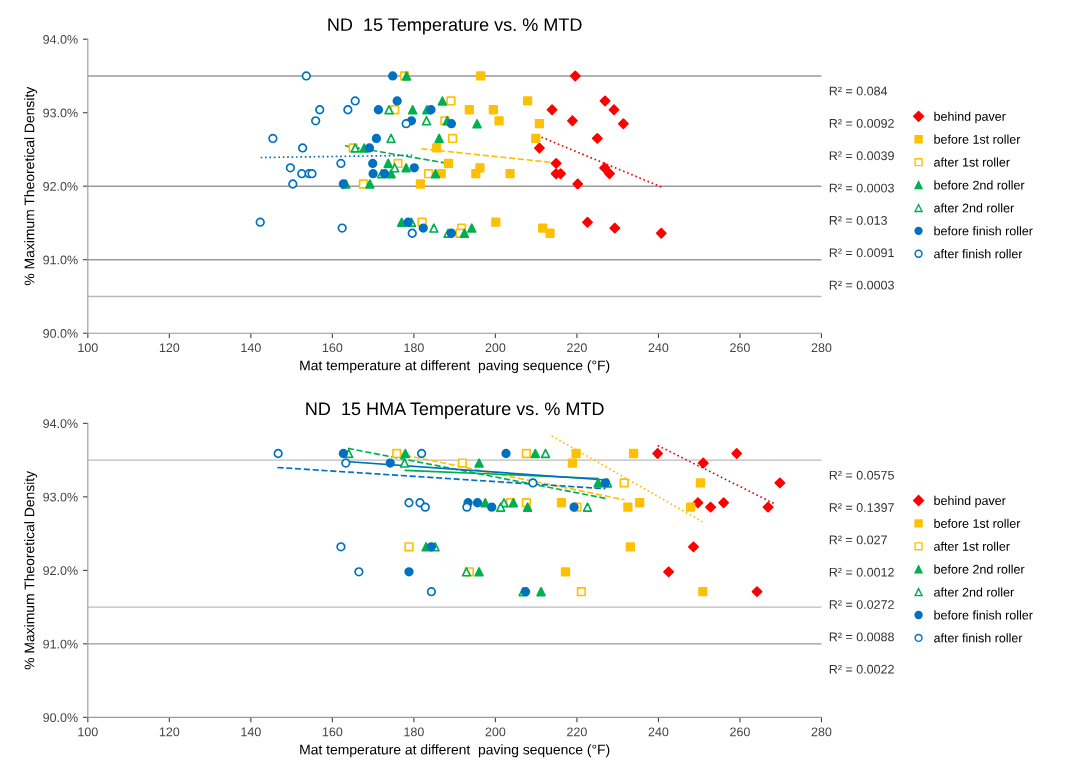  What do you see at coordinates (861, 475) in the screenshot?
I see `text: R² = 0.0575` at bounding box center [861, 475].